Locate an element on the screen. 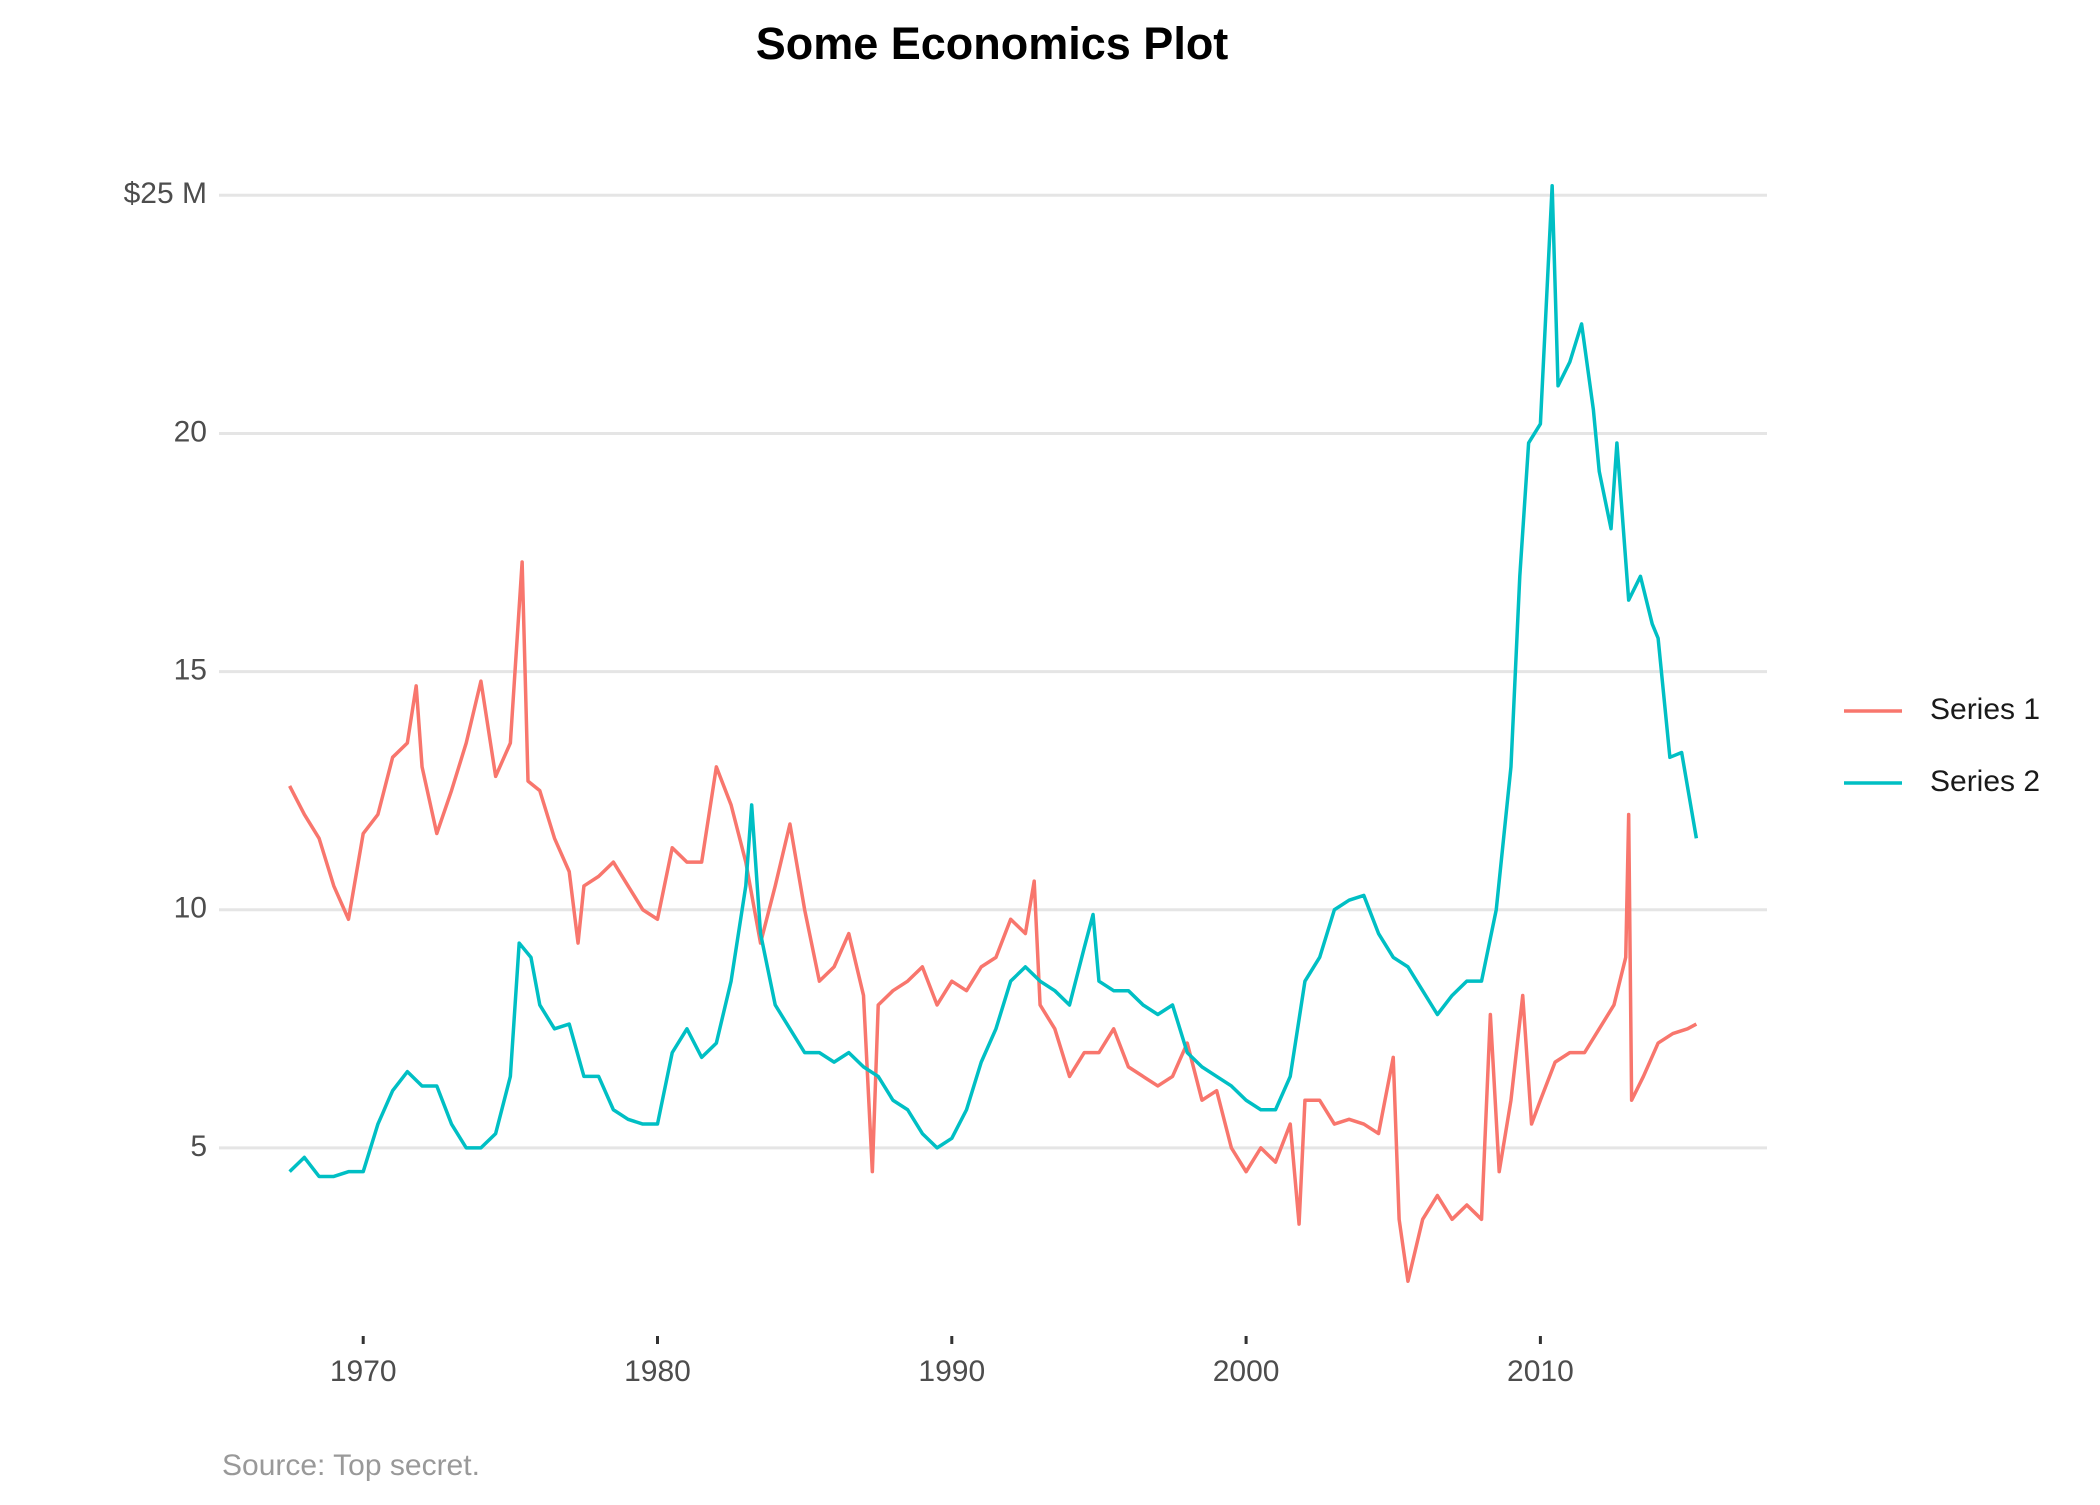 The image size is (2100, 1505). caption: Source: Top secret. is located at coordinates (351, 1465).